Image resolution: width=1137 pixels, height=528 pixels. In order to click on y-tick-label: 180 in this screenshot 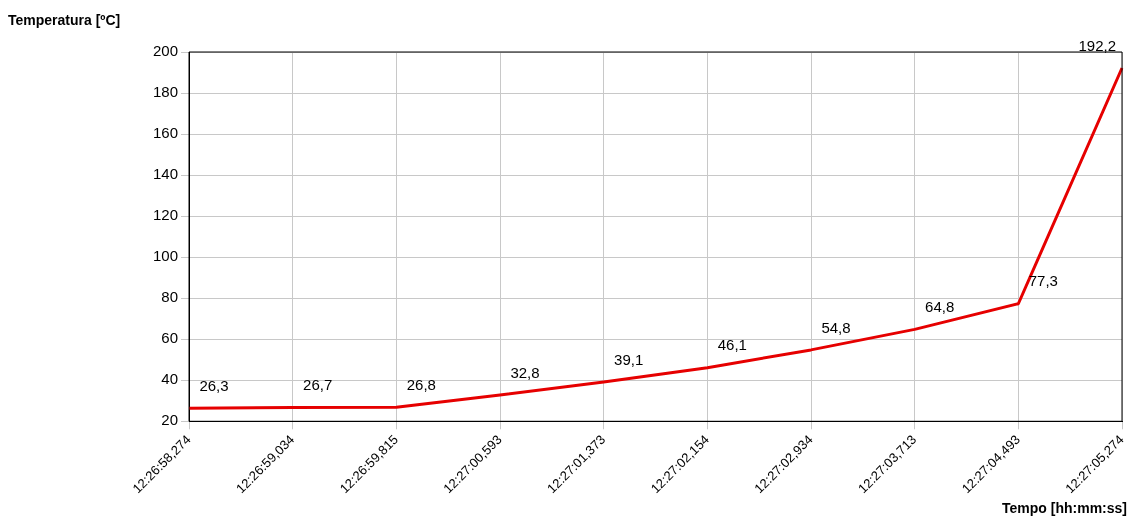, I will do `click(166, 92)`.